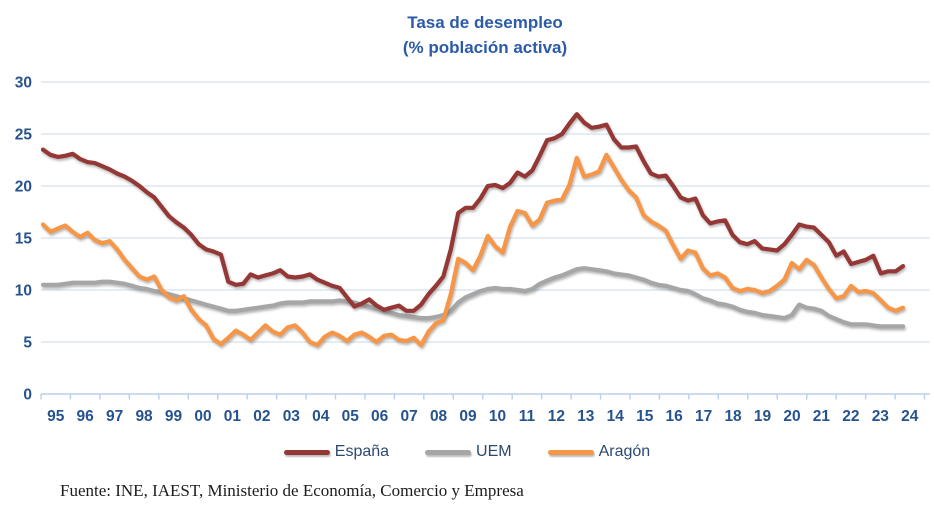 The height and width of the screenshot is (512, 934). I want to click on x-axis-label-14: 14, so click(616, 416).